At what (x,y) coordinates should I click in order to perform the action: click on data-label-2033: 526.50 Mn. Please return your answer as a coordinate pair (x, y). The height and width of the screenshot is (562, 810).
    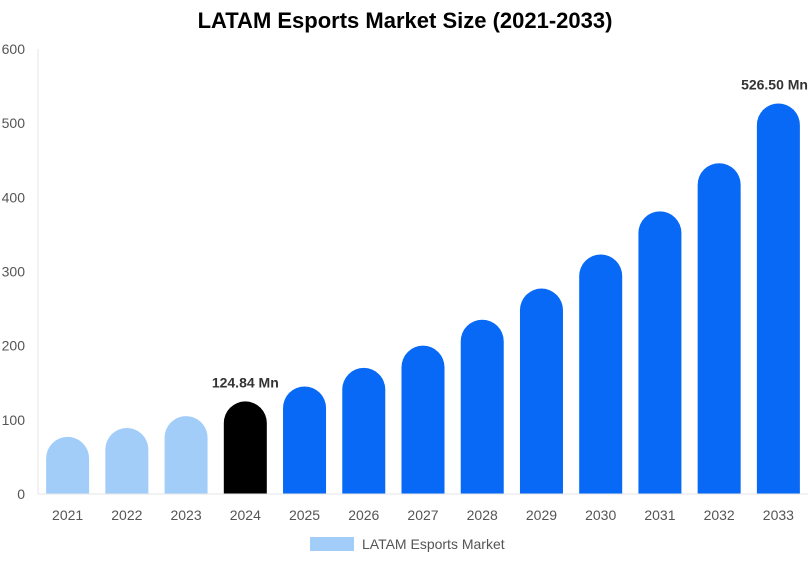
    Looking at the image, I should click on (774, 85).